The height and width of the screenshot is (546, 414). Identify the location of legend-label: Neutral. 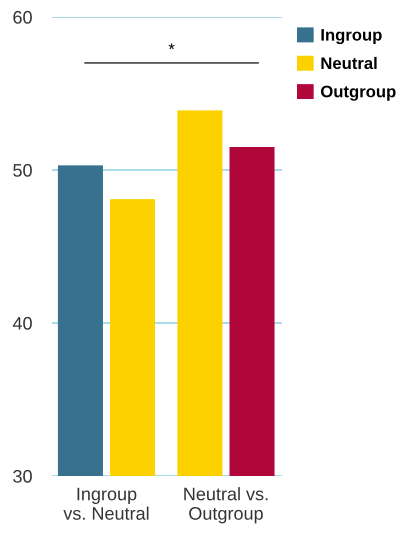
(349, 63).